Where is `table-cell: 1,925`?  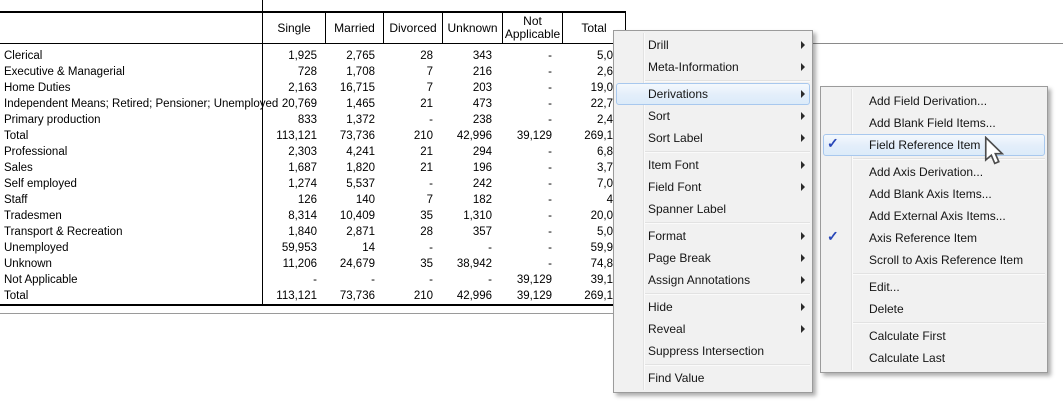 table-cell: 1,925 is located at coordinates (302, 56).